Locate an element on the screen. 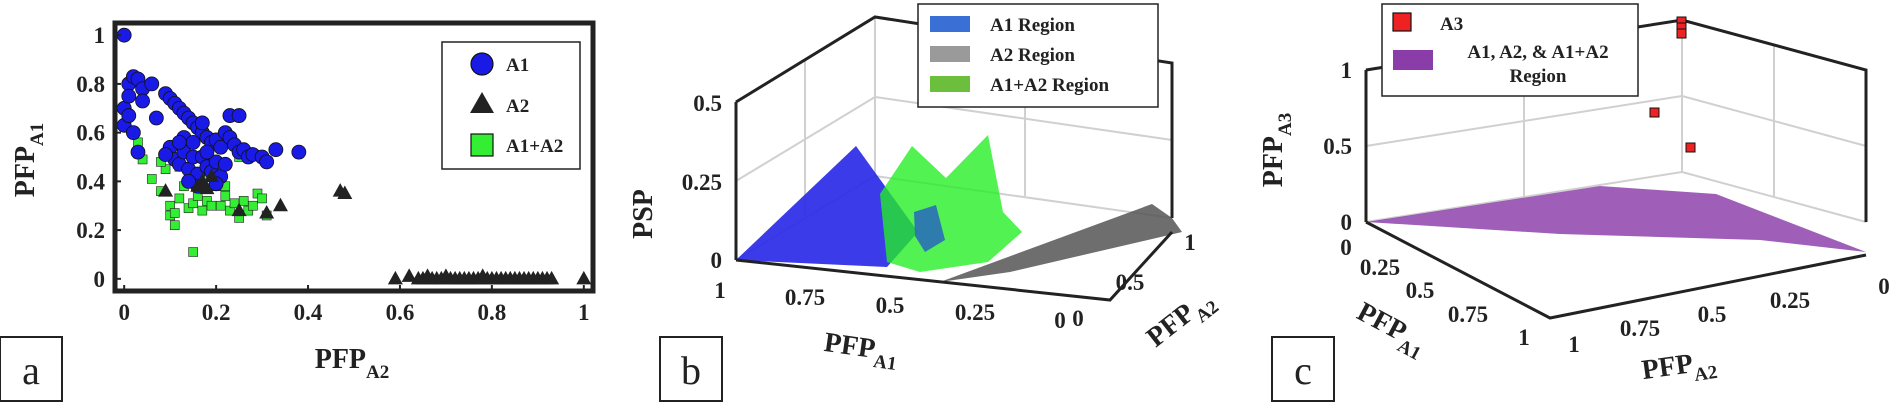  panel-c-ylabel-main: PFP is located at coordinates (1667, 367).